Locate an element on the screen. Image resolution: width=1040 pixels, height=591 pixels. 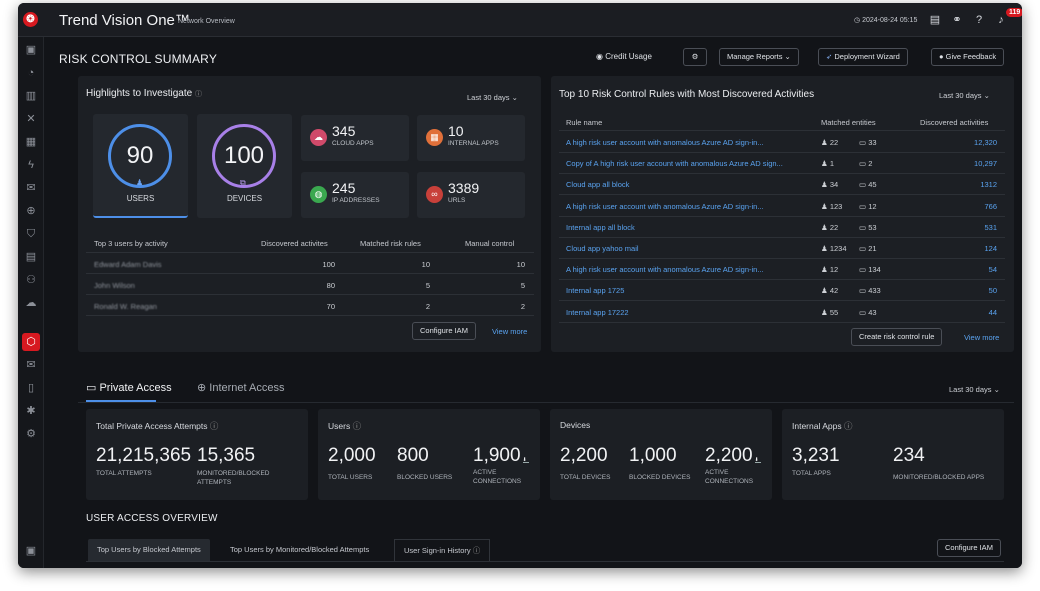
highlights-period-dropdown: Last 30 days ⌄ is located at coordinates (492, 97).